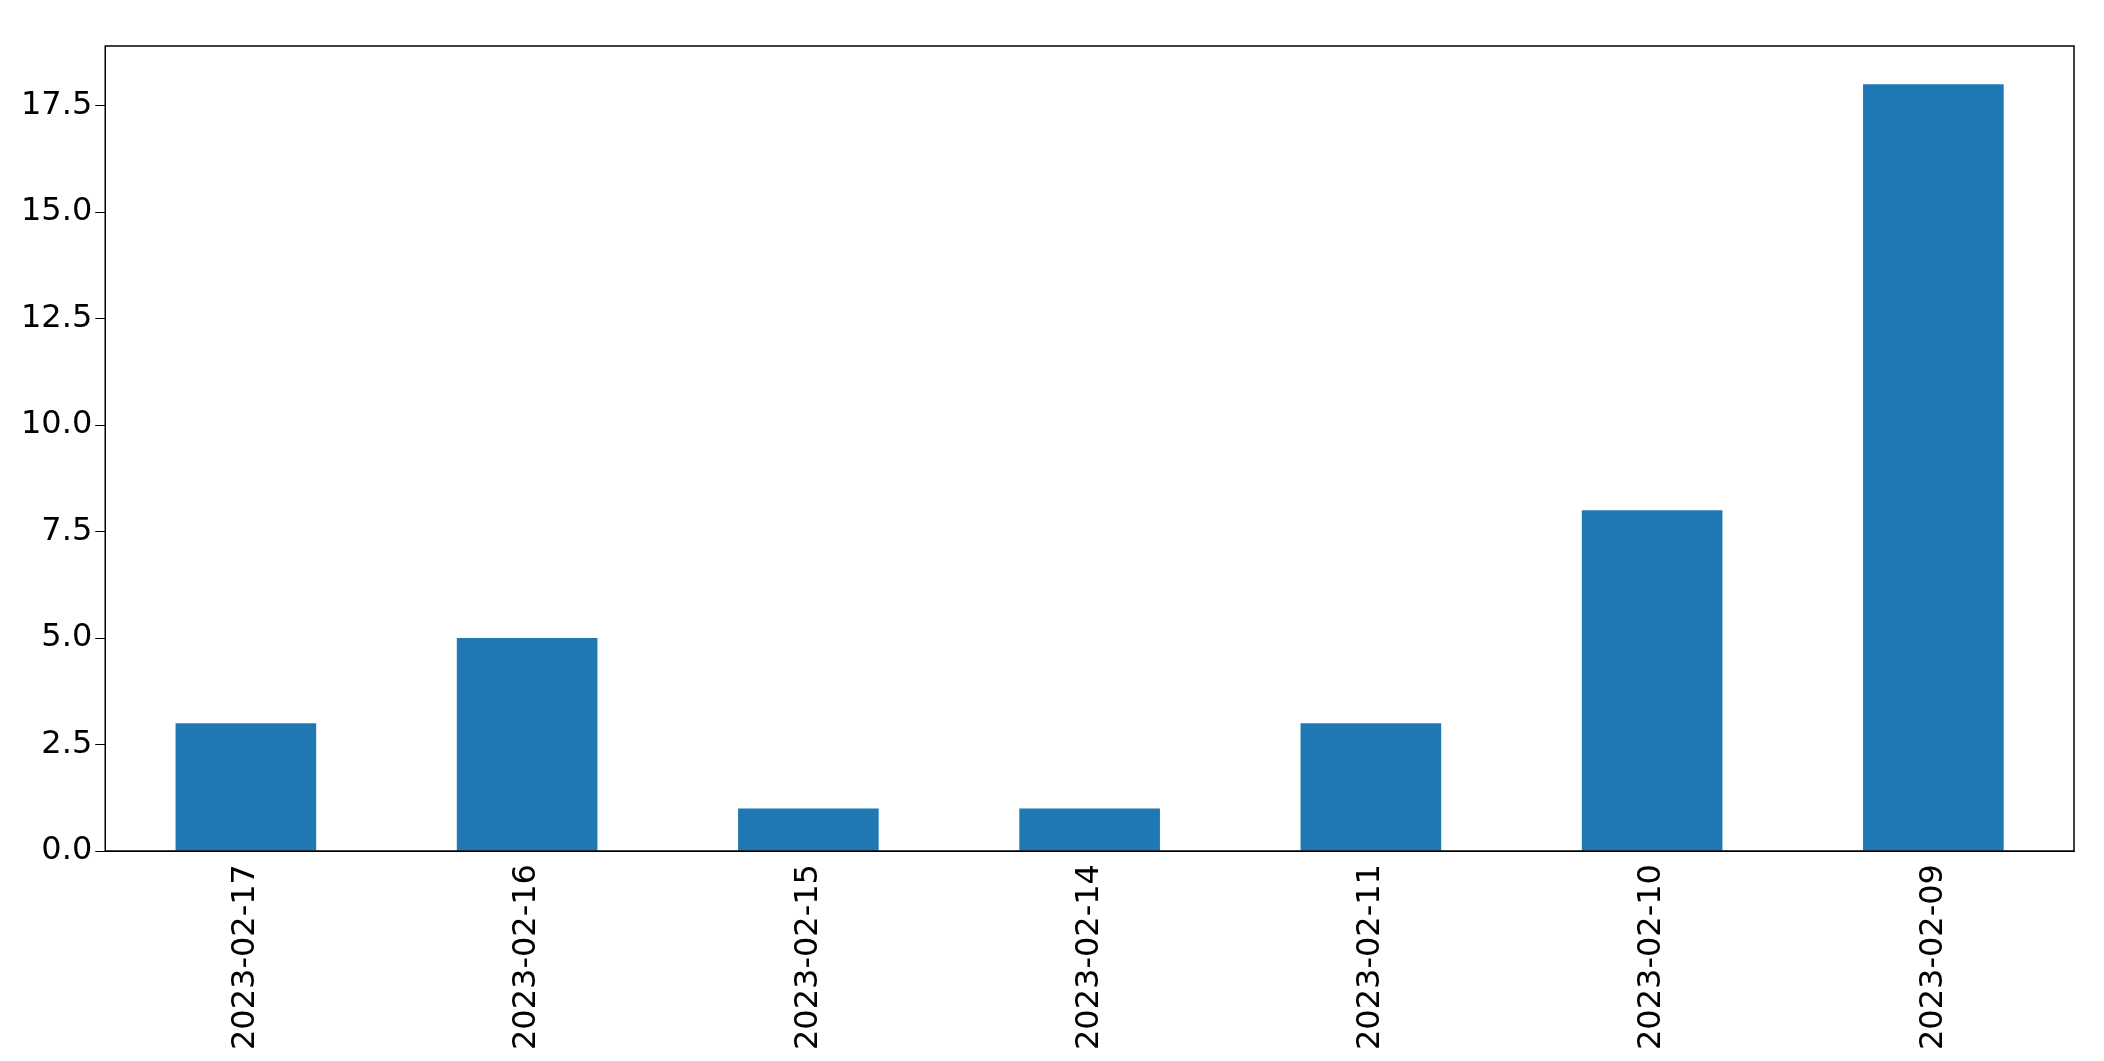 The width and height of the screenshot is (2104, 1061). I want to click on y-tick-label: 2.5, so click(67, 741).